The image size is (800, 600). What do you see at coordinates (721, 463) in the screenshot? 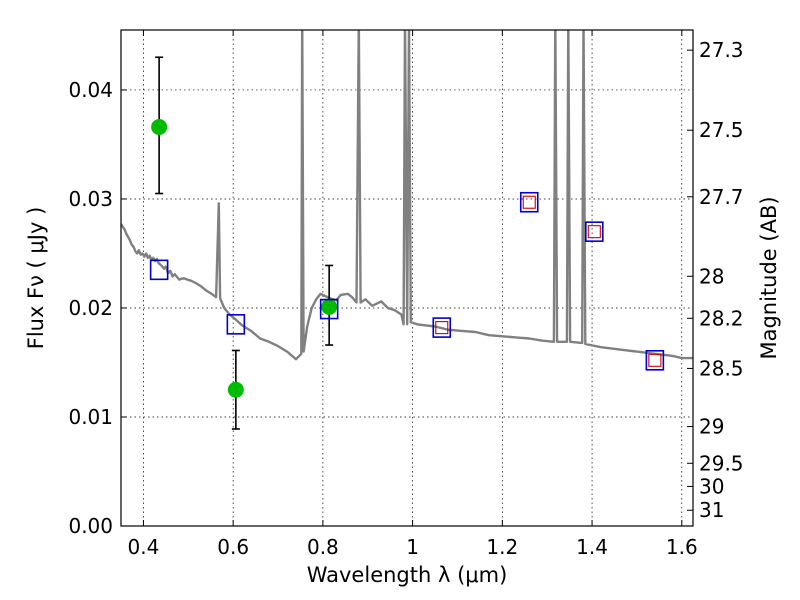
I see `y2-tick-label: 29.5` at bounding box center [721, 463].